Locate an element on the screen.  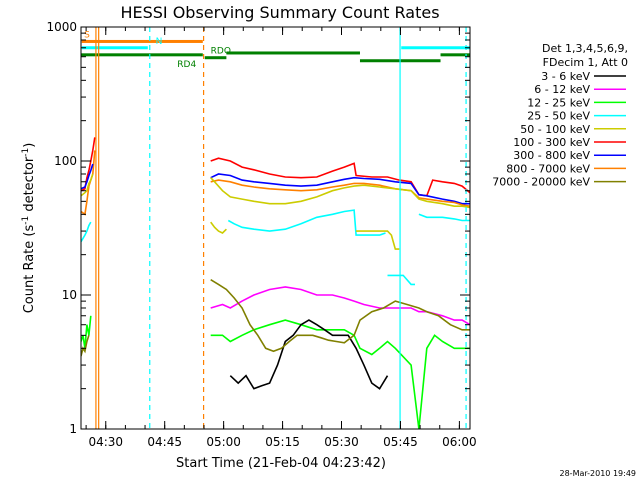
legend-label-12-25-kev: 12 - 25 keV is located at coordinates (558, 102).